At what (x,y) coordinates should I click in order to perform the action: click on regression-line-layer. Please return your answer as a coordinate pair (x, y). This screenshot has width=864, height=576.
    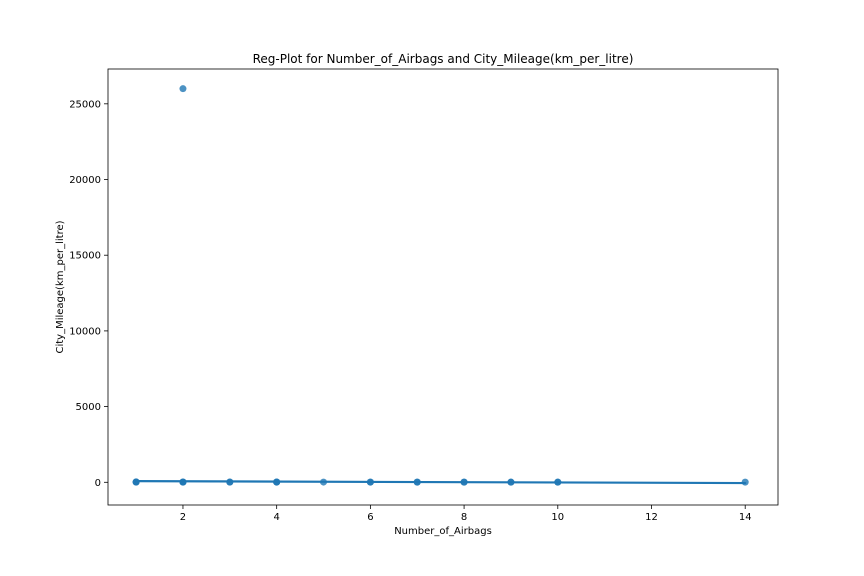
    Looking at the image, I should click on (441, 482).